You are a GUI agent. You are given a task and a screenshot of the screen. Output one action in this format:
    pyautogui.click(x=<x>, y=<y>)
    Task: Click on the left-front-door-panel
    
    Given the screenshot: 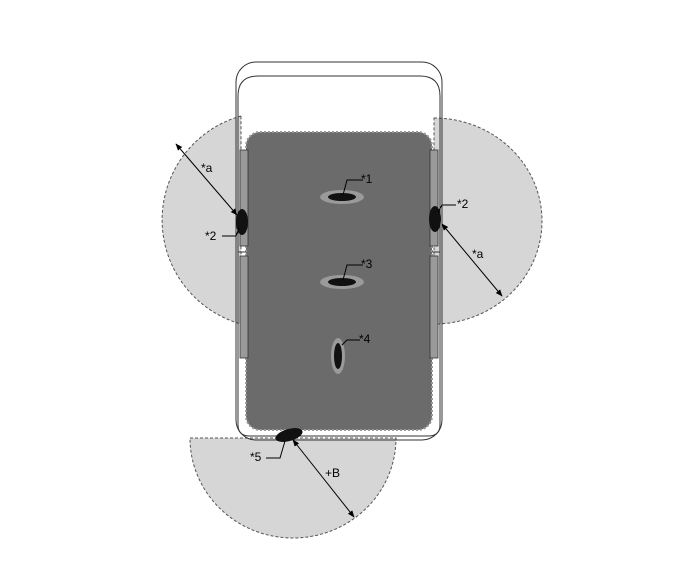 What is the action you would take?
    pyautogui.click(x=244, y=198)
    